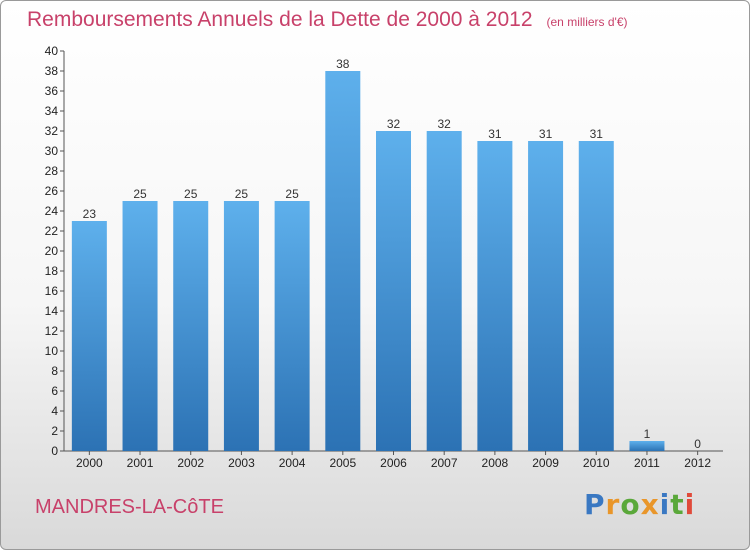 The image size is (750, 550). What do you see at coordinates (630, 504) in the screenshot?
I see `logo-letter: o` at bounding box center [630, 504].